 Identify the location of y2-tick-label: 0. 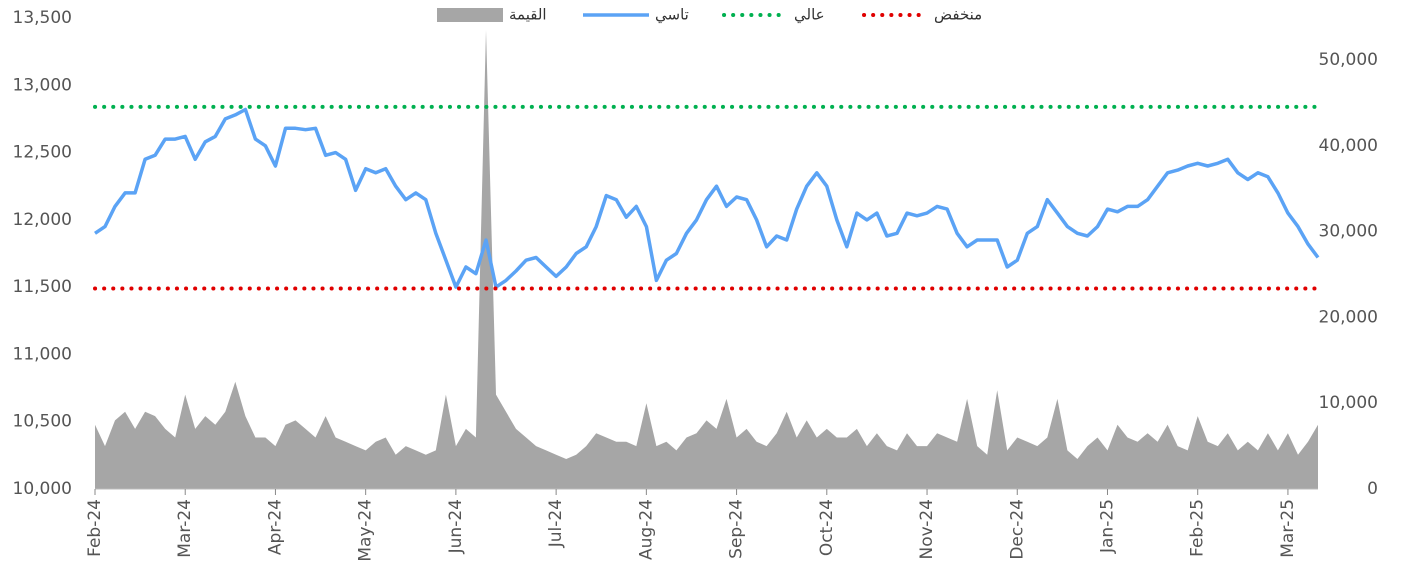
(1372, 489).